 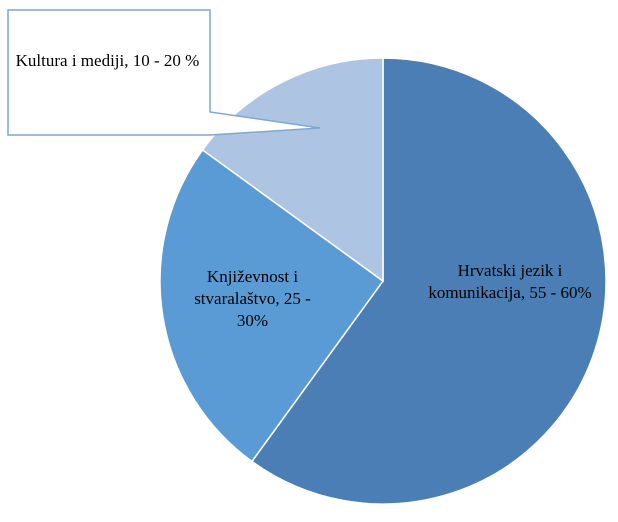 I want to click on slice-label: Kultura i mediji, 10 - 20 %, so click(x=107, y=60).